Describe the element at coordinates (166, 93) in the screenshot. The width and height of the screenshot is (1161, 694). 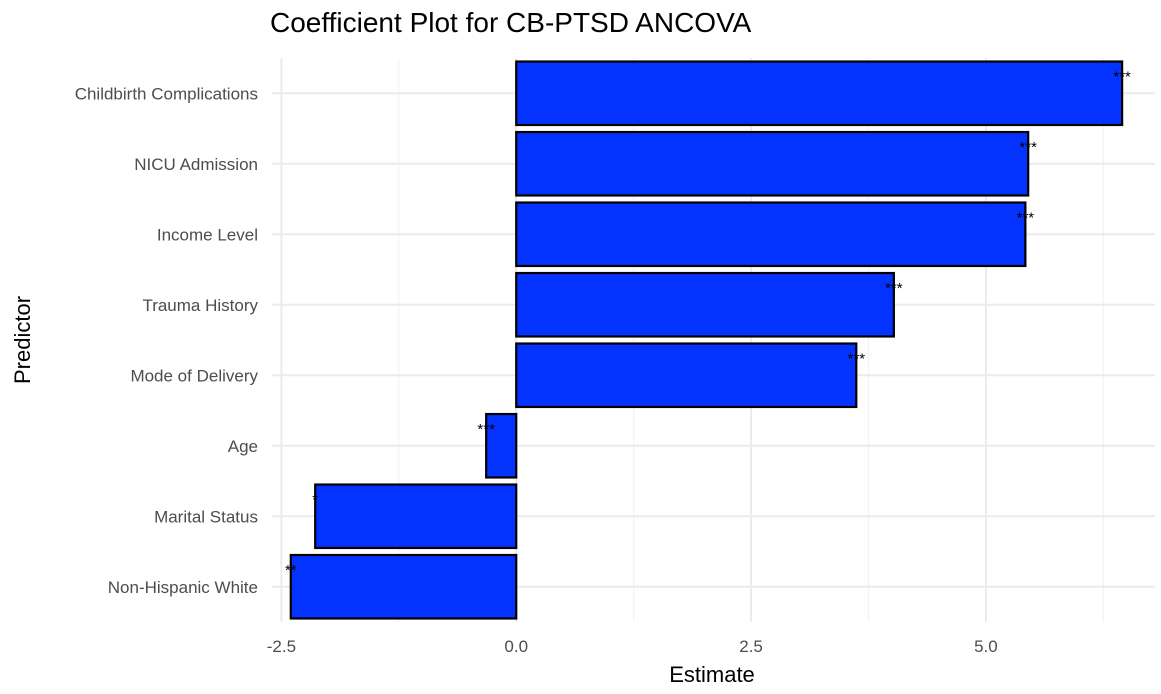
I see `y-tick-label: Childbirth Complications` at that location.